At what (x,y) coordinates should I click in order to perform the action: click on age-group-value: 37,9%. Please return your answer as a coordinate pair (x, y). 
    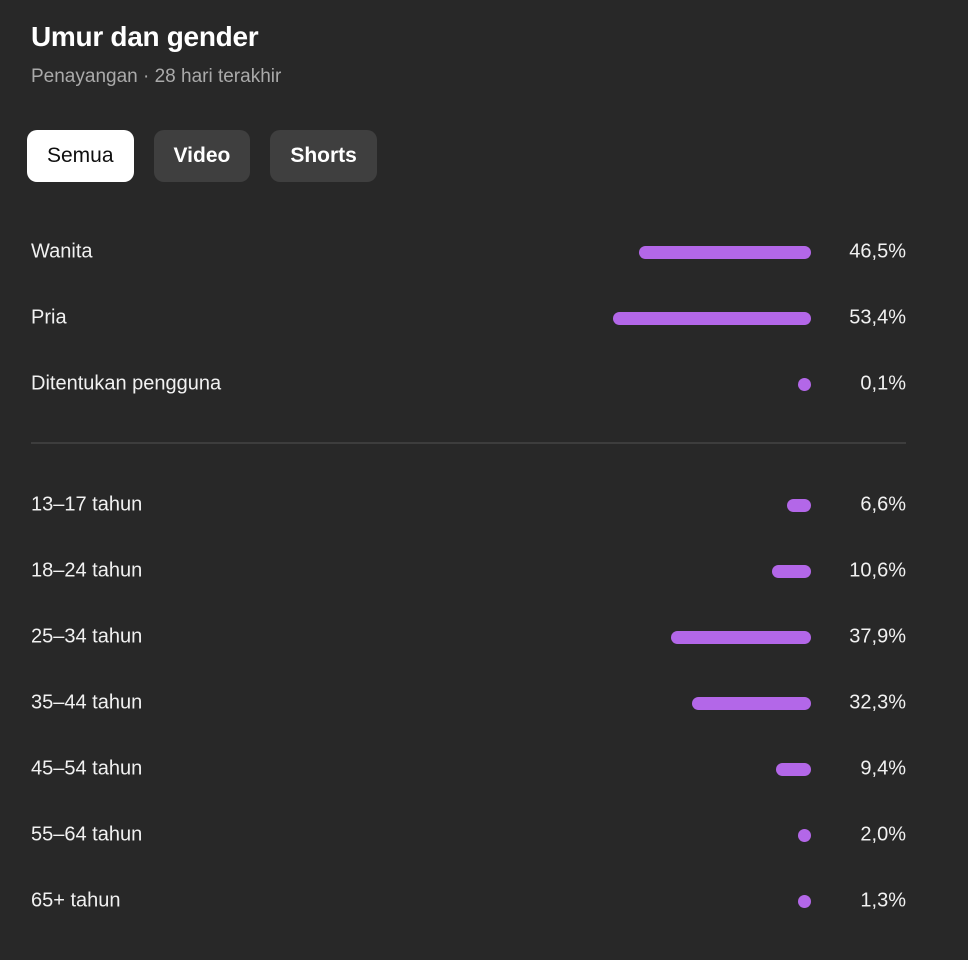
    Looking at the image, I should click on (877, 636).